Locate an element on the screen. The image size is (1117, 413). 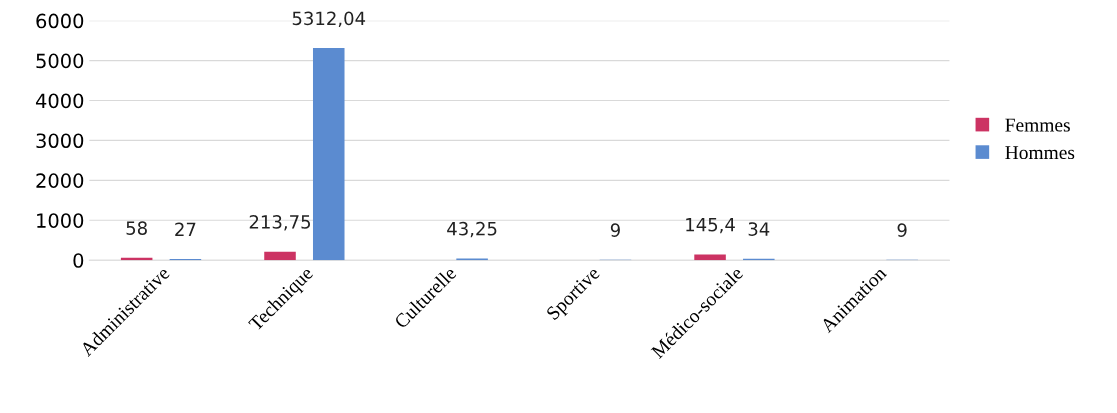
data-label: 43,25 is located at coordinates (472, 229).